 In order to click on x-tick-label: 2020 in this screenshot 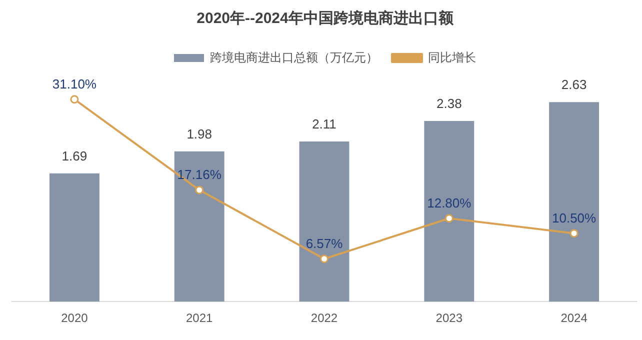, I will do `click(74, 318)`.